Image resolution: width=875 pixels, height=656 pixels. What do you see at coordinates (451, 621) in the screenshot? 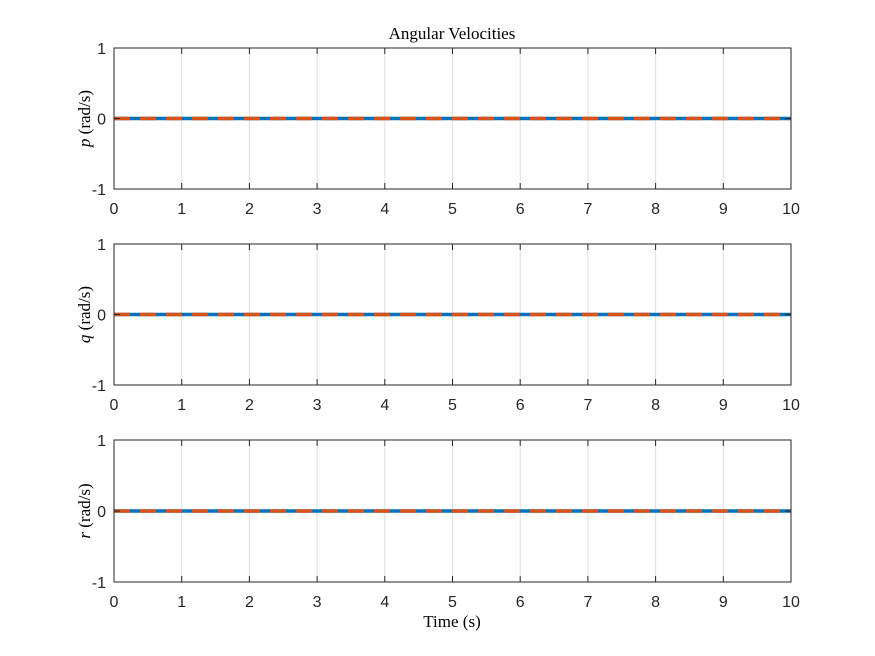
I see `x-axis-label: Time (s)` at bounding box center [451, 621].